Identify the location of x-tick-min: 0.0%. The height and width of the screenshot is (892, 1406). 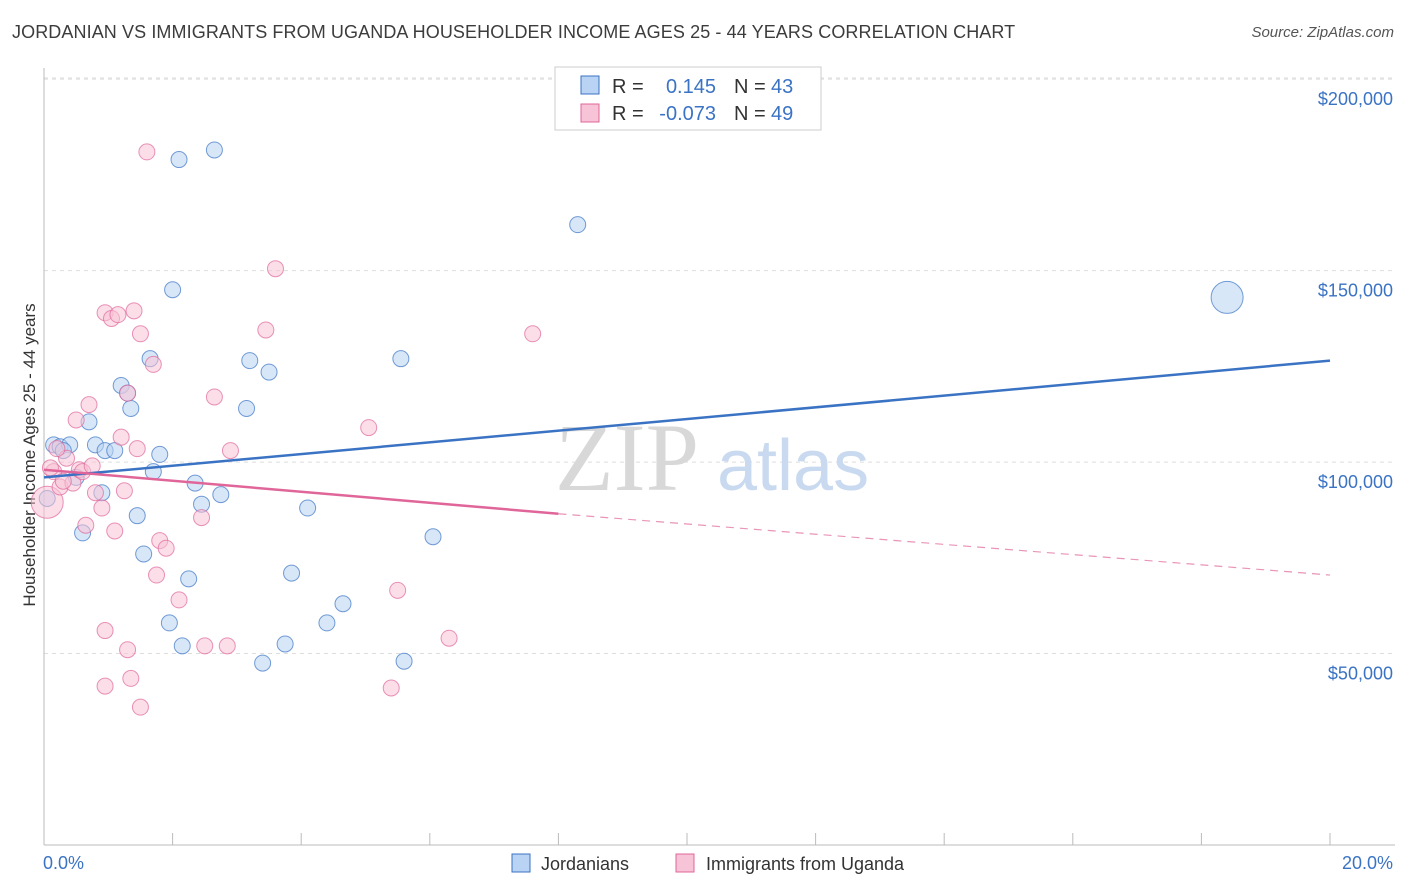
(63, 863).